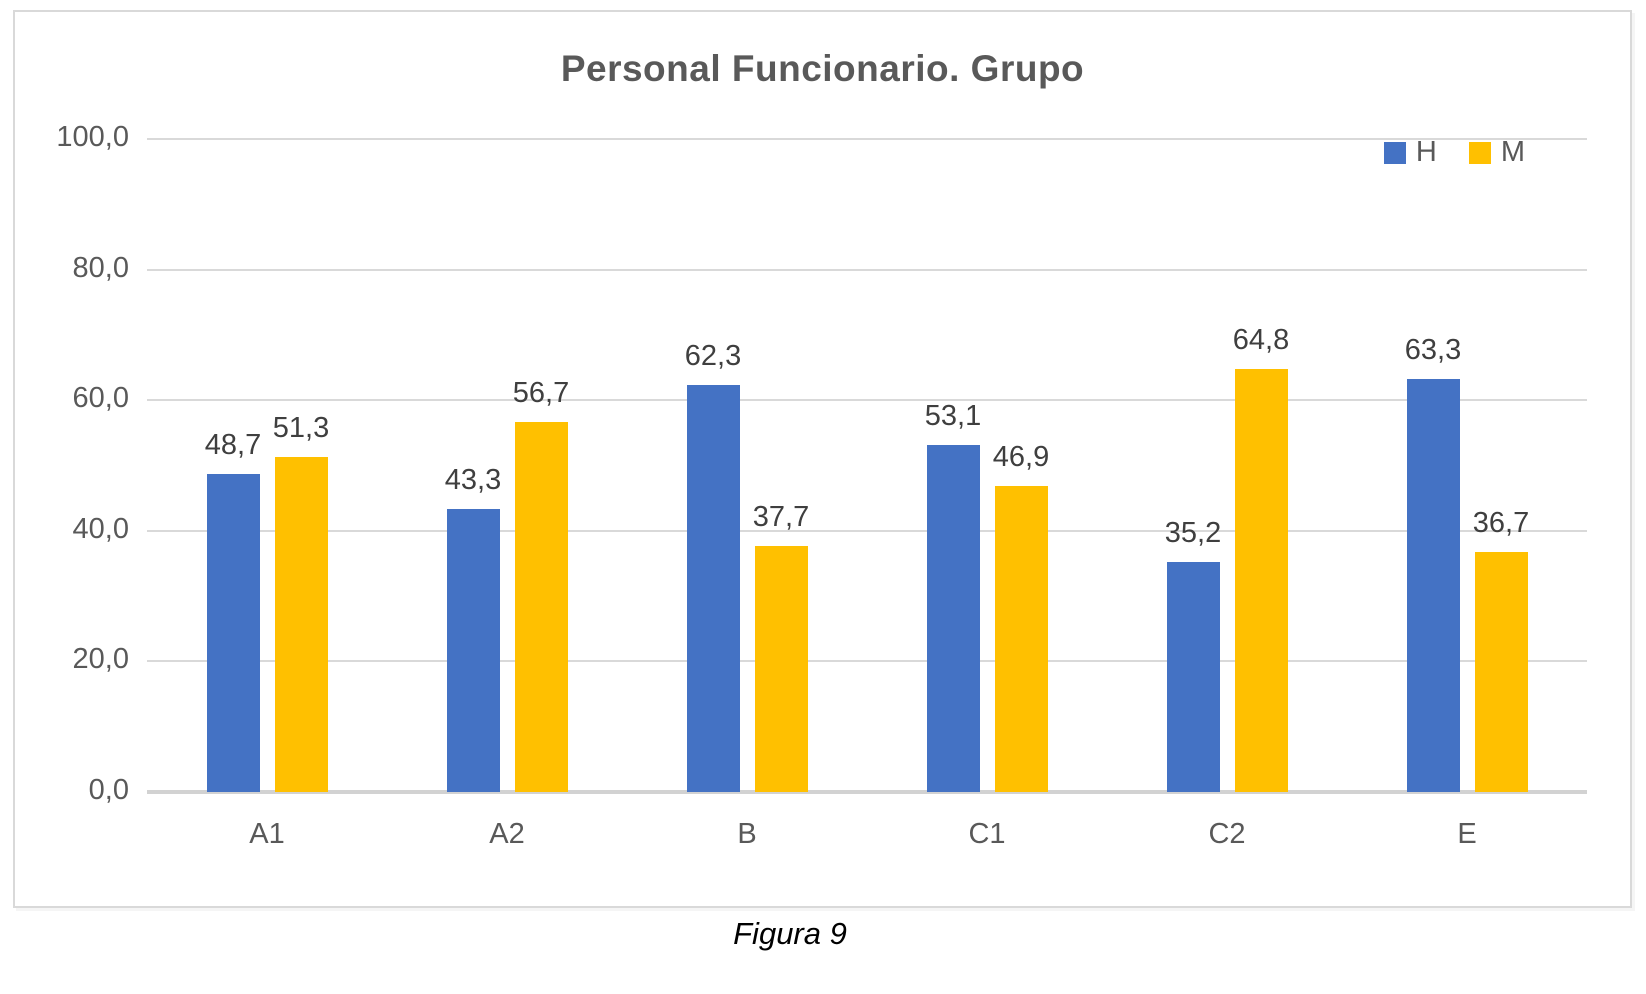 This screenshot has height=994, width=1646. I want to click on bar-H-C1, so click(953, 618).